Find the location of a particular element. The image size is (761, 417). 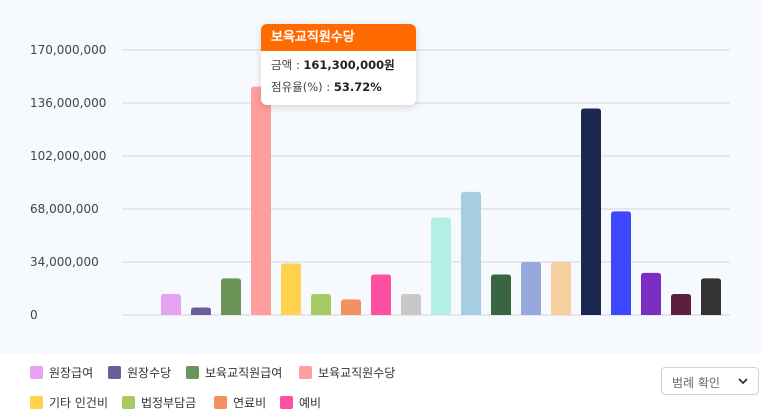

legend-select-label: 범례 확인 is located at coordinates (696, 383).